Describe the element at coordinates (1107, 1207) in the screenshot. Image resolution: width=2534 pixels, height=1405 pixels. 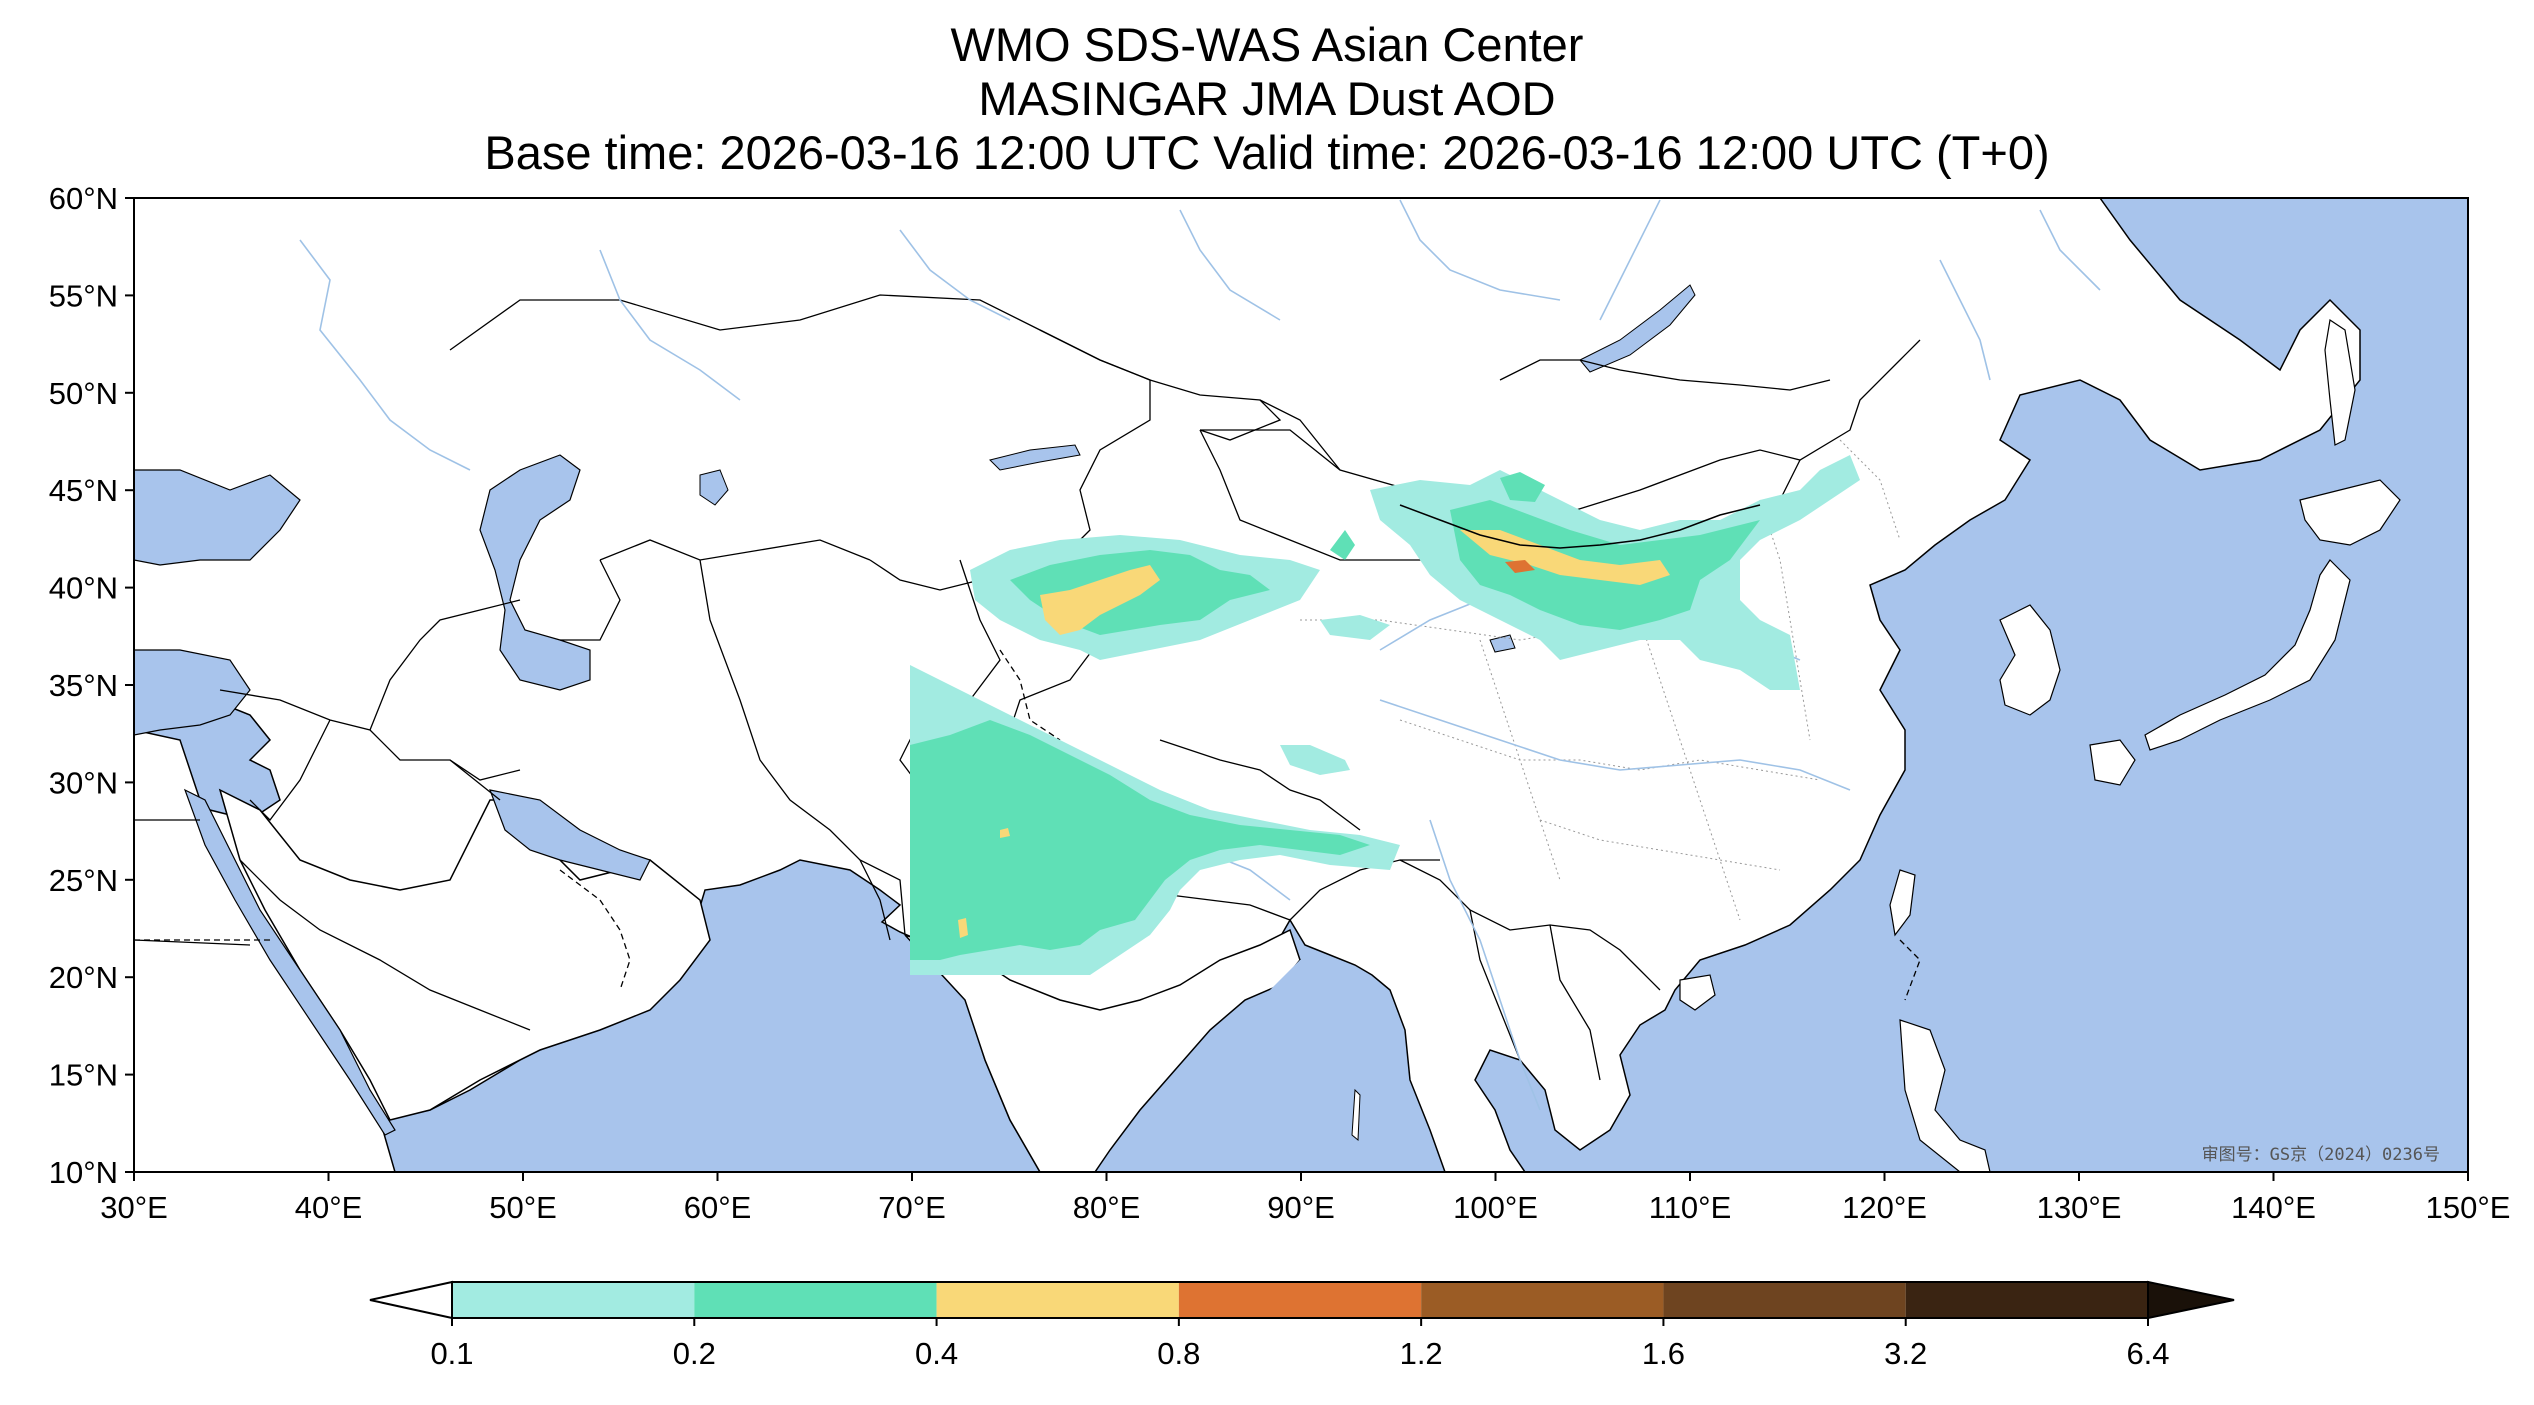
I see `lon-tick-label: 80°E` at that location.